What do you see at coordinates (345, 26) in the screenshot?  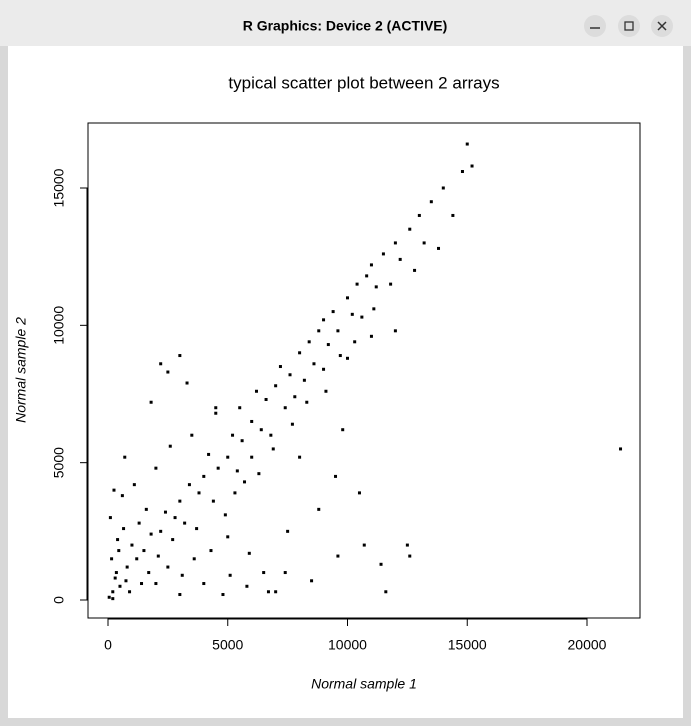 I see `window-title: R Graphics: Device 2 (ACTIVE)` at bounding box center [345, 26].